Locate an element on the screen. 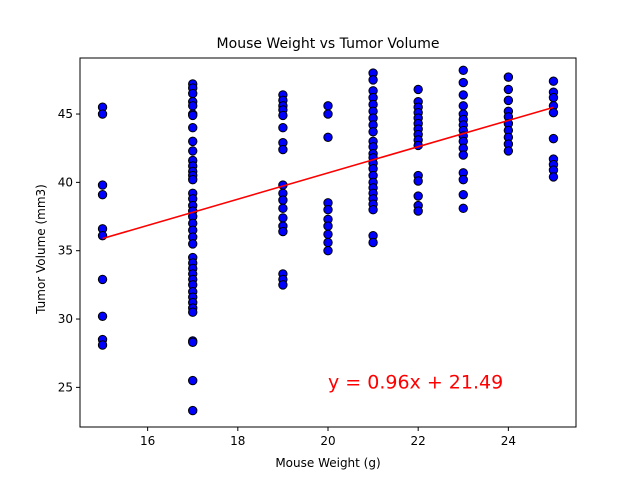 Image resolution: width=640 pixels, height=480 pixels. y-tick-label: 35 is located at coordinates (65, 251).